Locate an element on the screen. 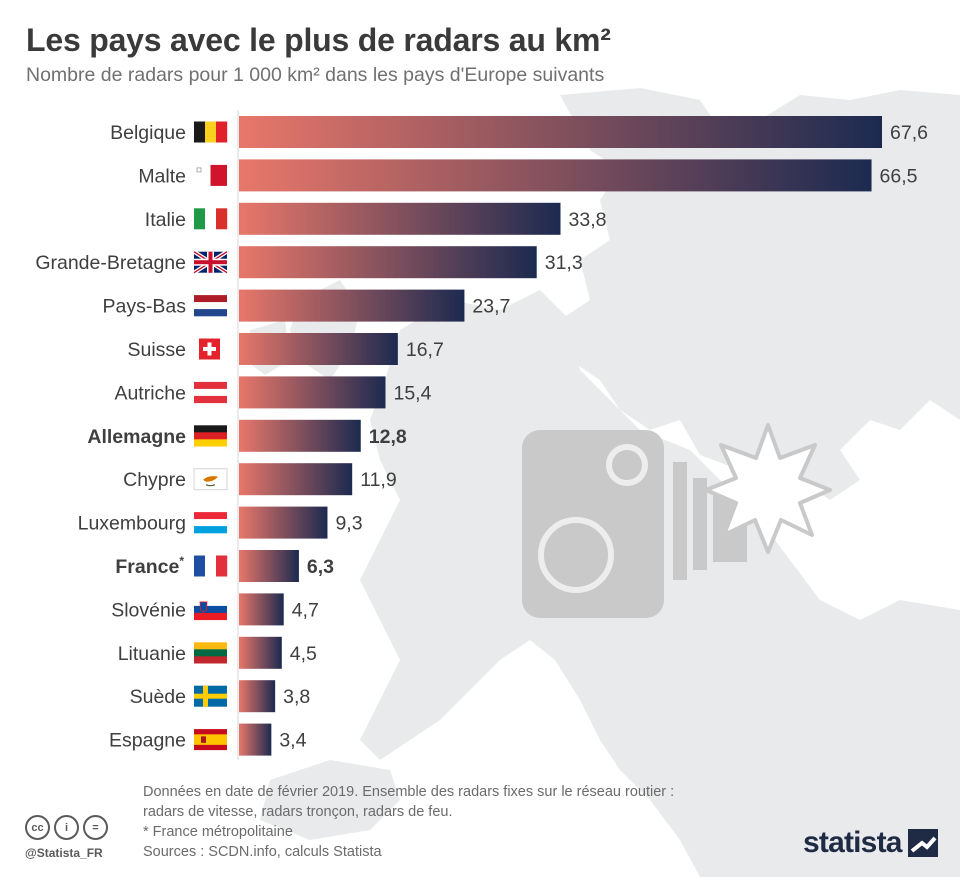 Image resolution: width=960 pixels, height=877 pixels. value-label: 23,7 is located at coordinates (491, 307).